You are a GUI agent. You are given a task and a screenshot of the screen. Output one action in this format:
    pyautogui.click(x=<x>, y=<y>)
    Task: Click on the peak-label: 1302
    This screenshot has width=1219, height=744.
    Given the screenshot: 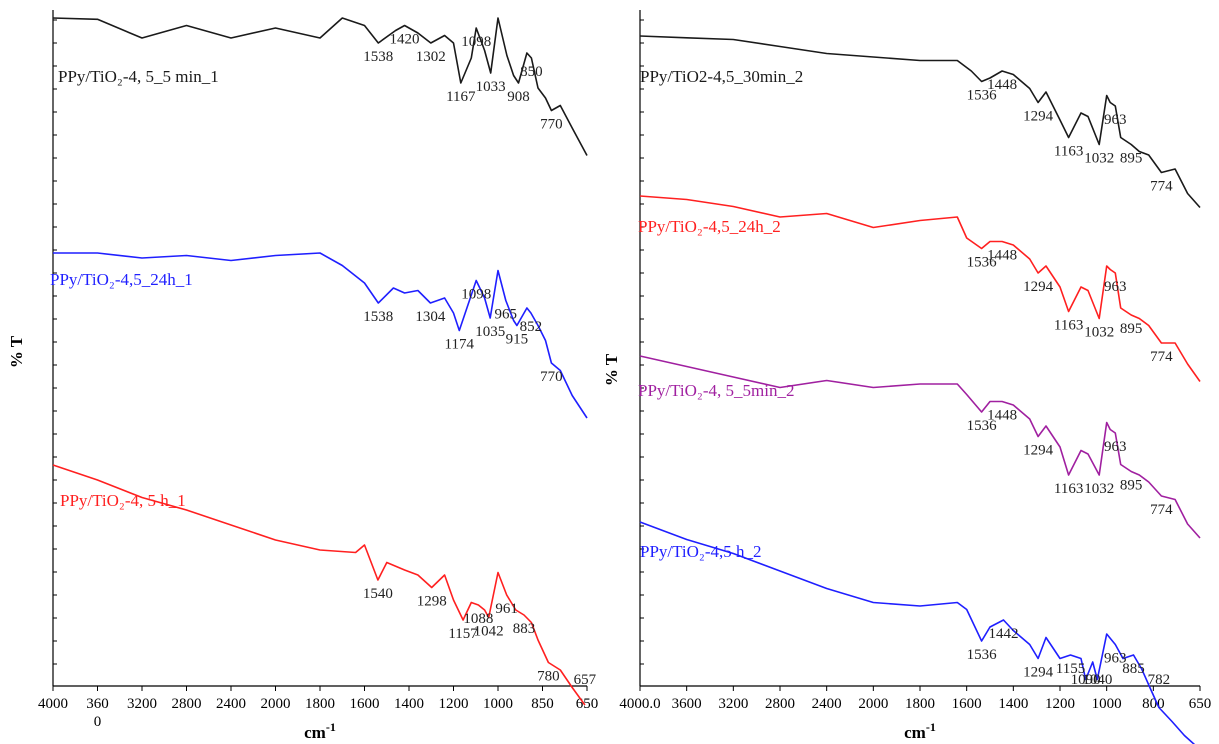 What is the action you would take?
    pyautogui.click(x=431, y=57)
    